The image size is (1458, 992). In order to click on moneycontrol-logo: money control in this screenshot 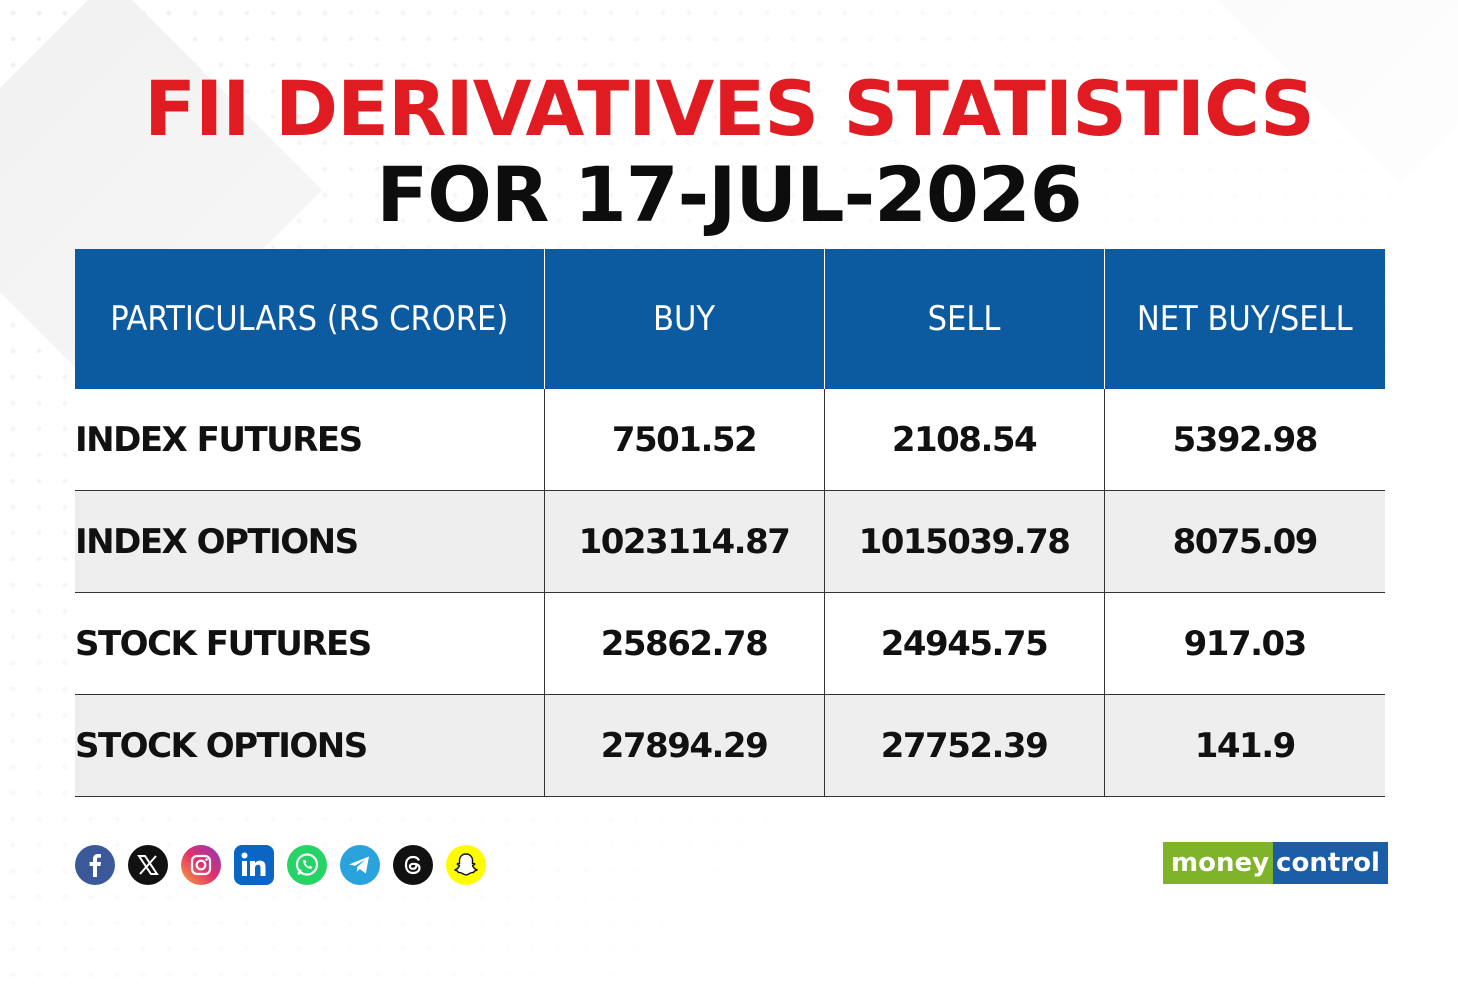, I will do `click(1275, 863)`.